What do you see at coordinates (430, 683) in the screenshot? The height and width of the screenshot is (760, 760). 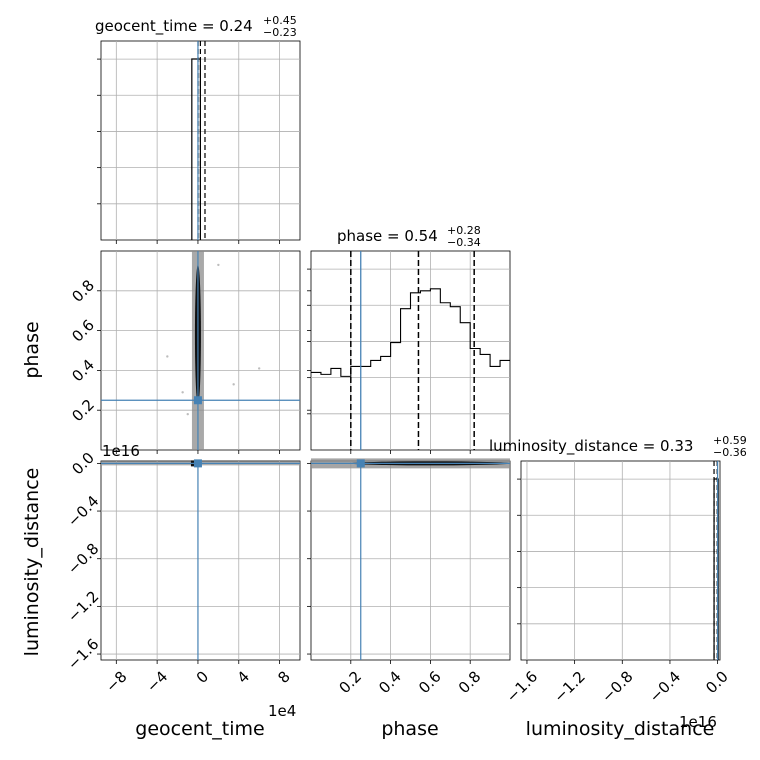 I see `tick-label-x-phase: 0.6` at bounding box center [430, 683].